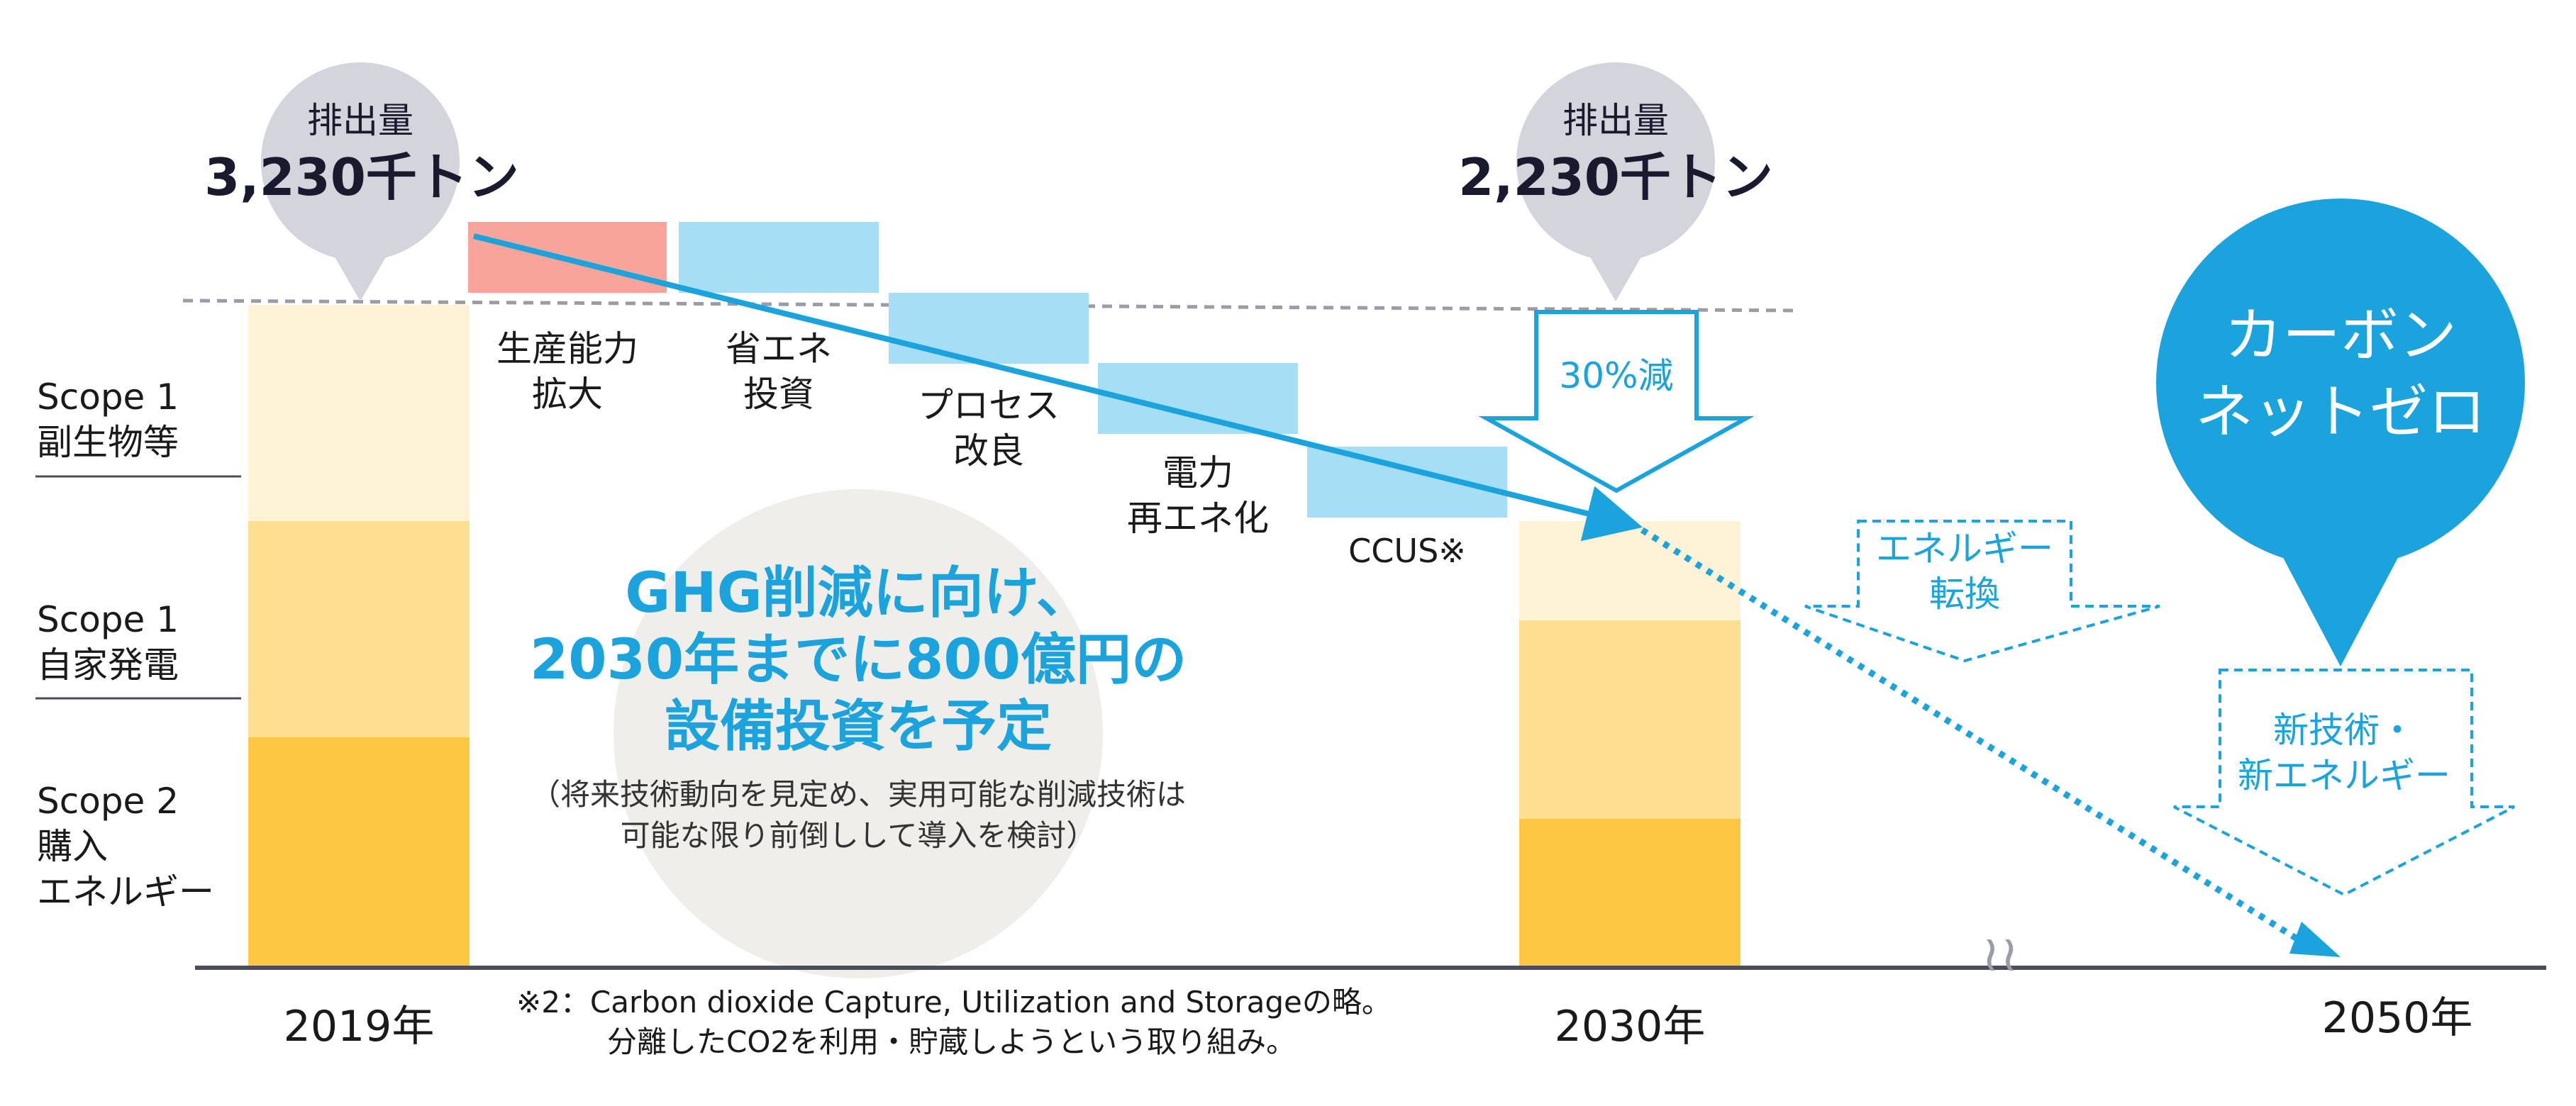 The height and width of the screenshot is (1106, 2576). I want to click on headline-line2: 2030年までに800億円の, so click(858, 660).